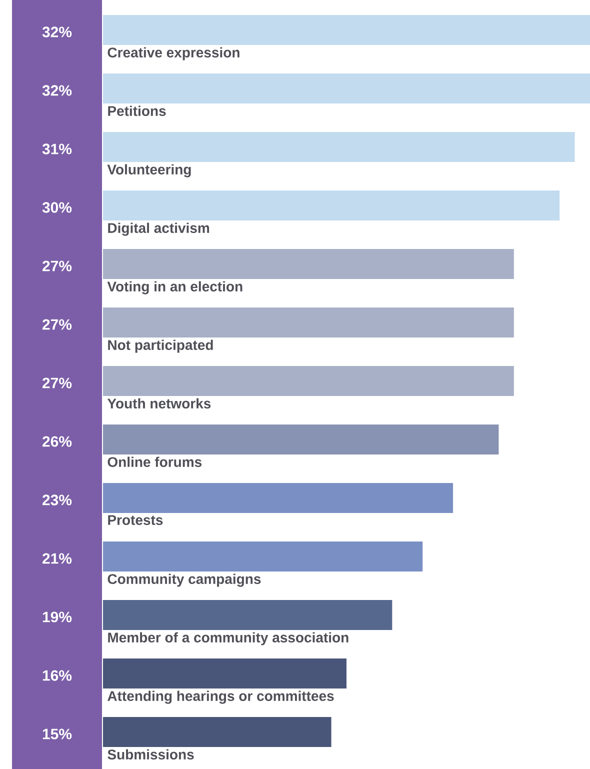  What do you see at coordinates (159, 403) in the screenshot?
I see `y-tick-label: Youth networks` at bounding box center [159, 403].